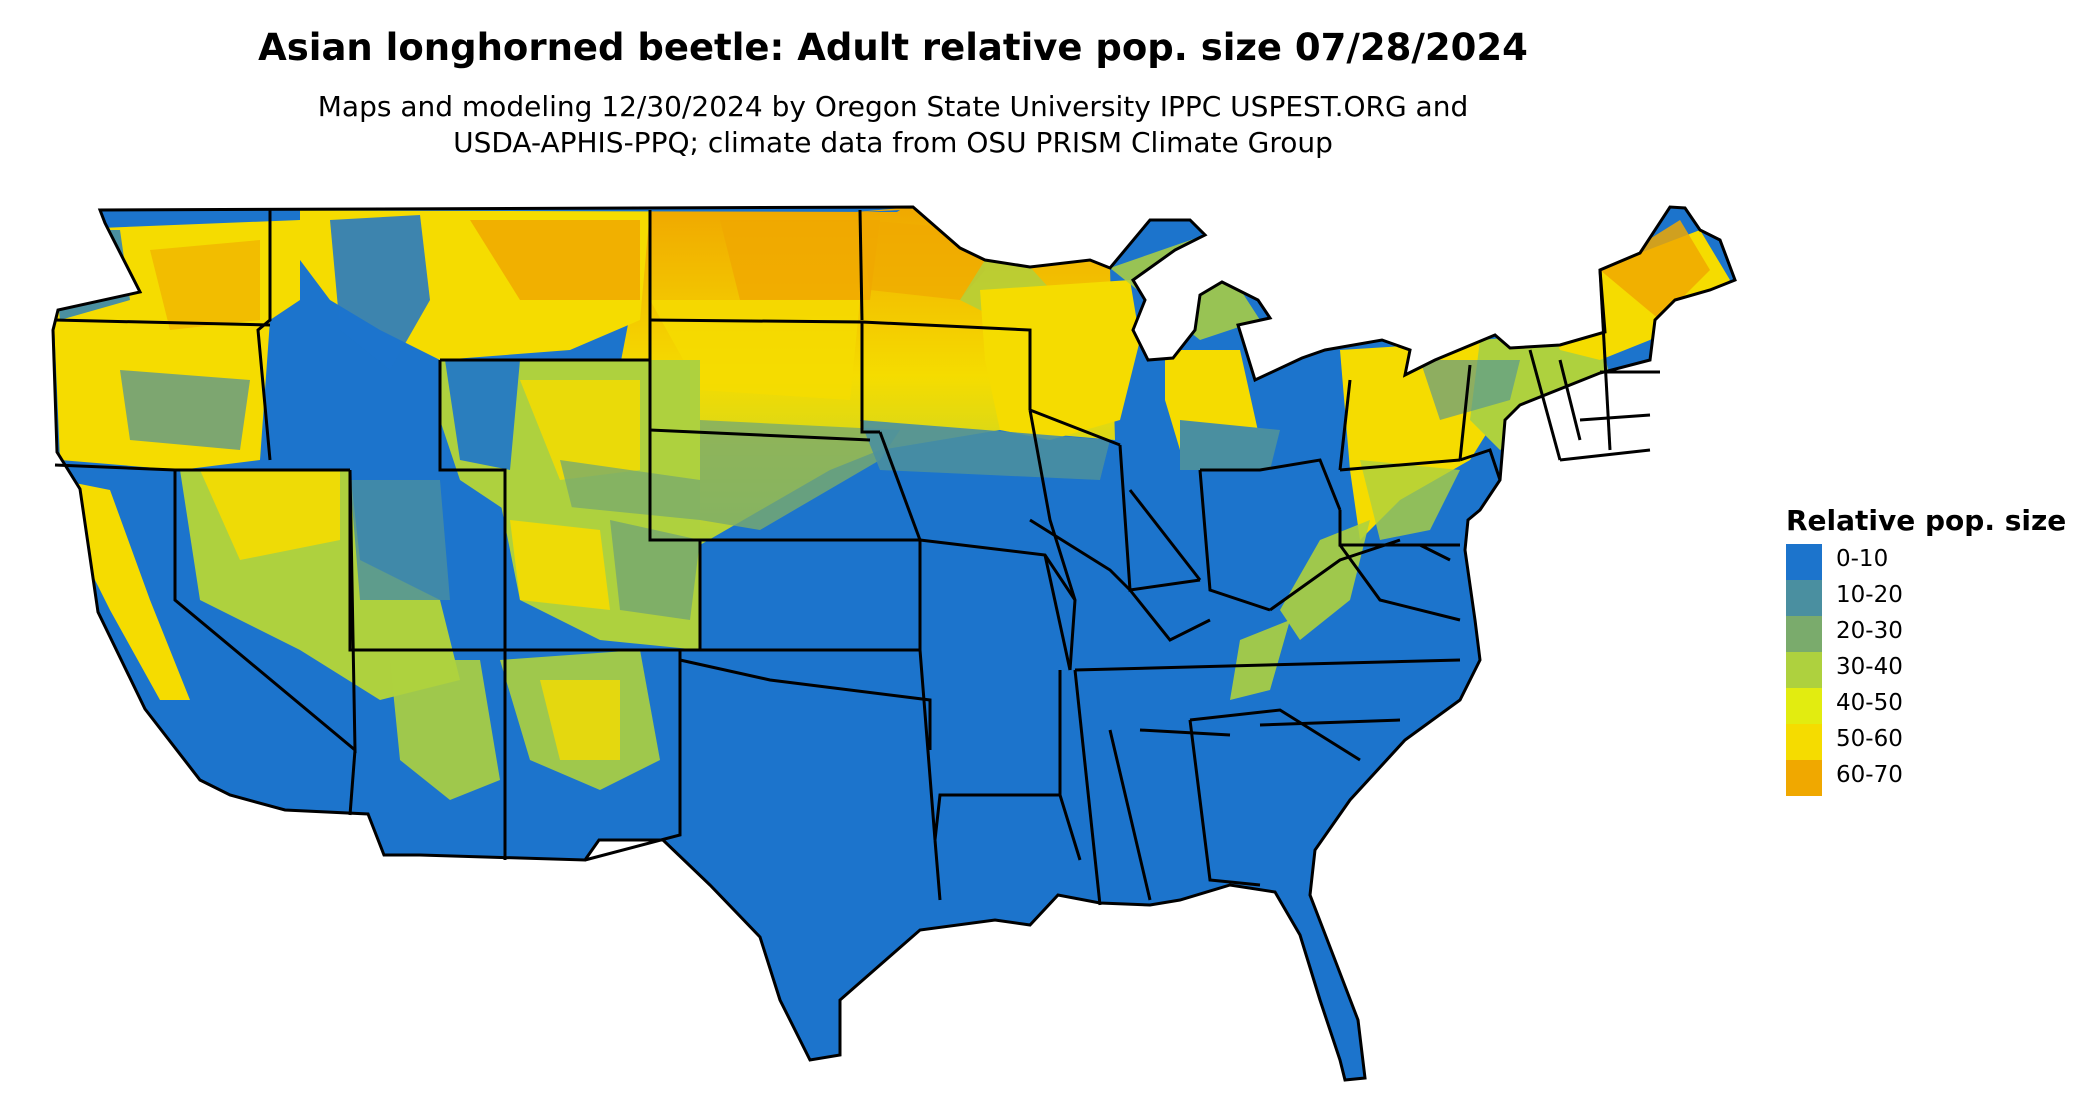  Describe the element at coordinates (1869, 775) in the screenshot. I see `legend-label: 60-70` at that location.